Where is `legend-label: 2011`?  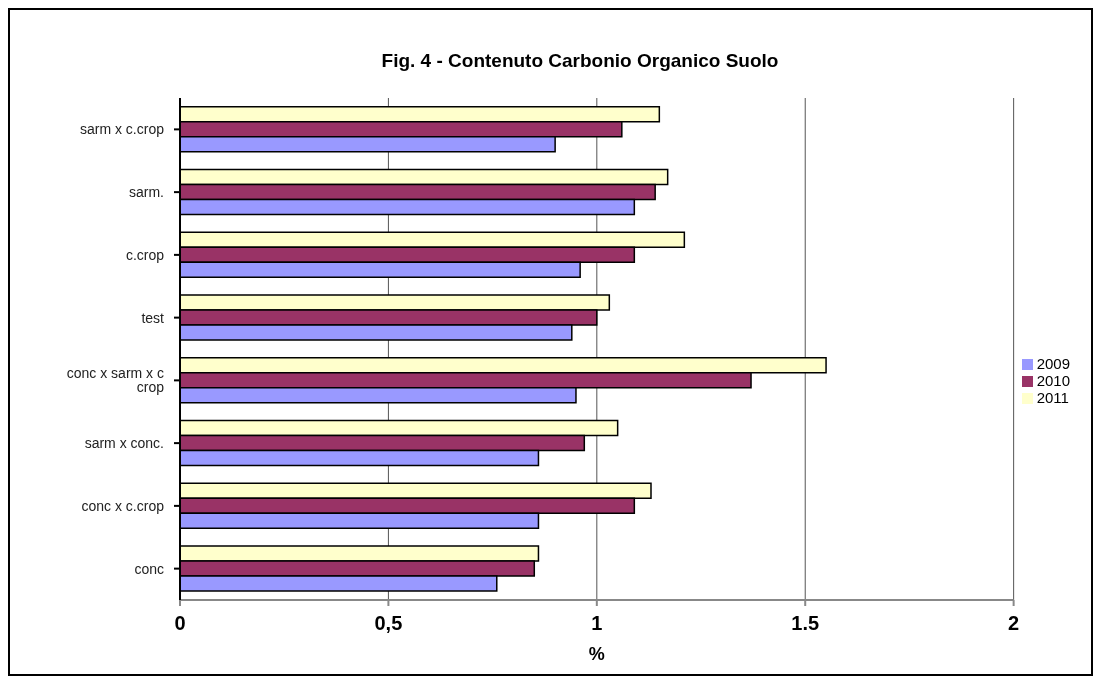 legend-label: 2011 is located at coordinates (1052, 397).